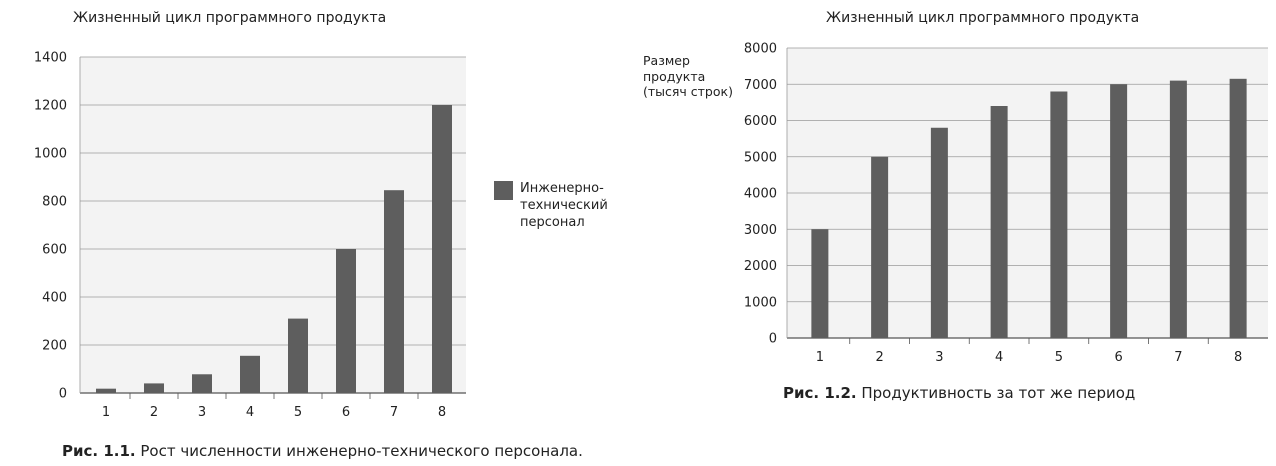 The height and width of the screenshot is (466, 1276). Describe the element at coordinates (564, 205) in the screenshot. I see `legend-label: Инженерно-технический персонал` at that location.